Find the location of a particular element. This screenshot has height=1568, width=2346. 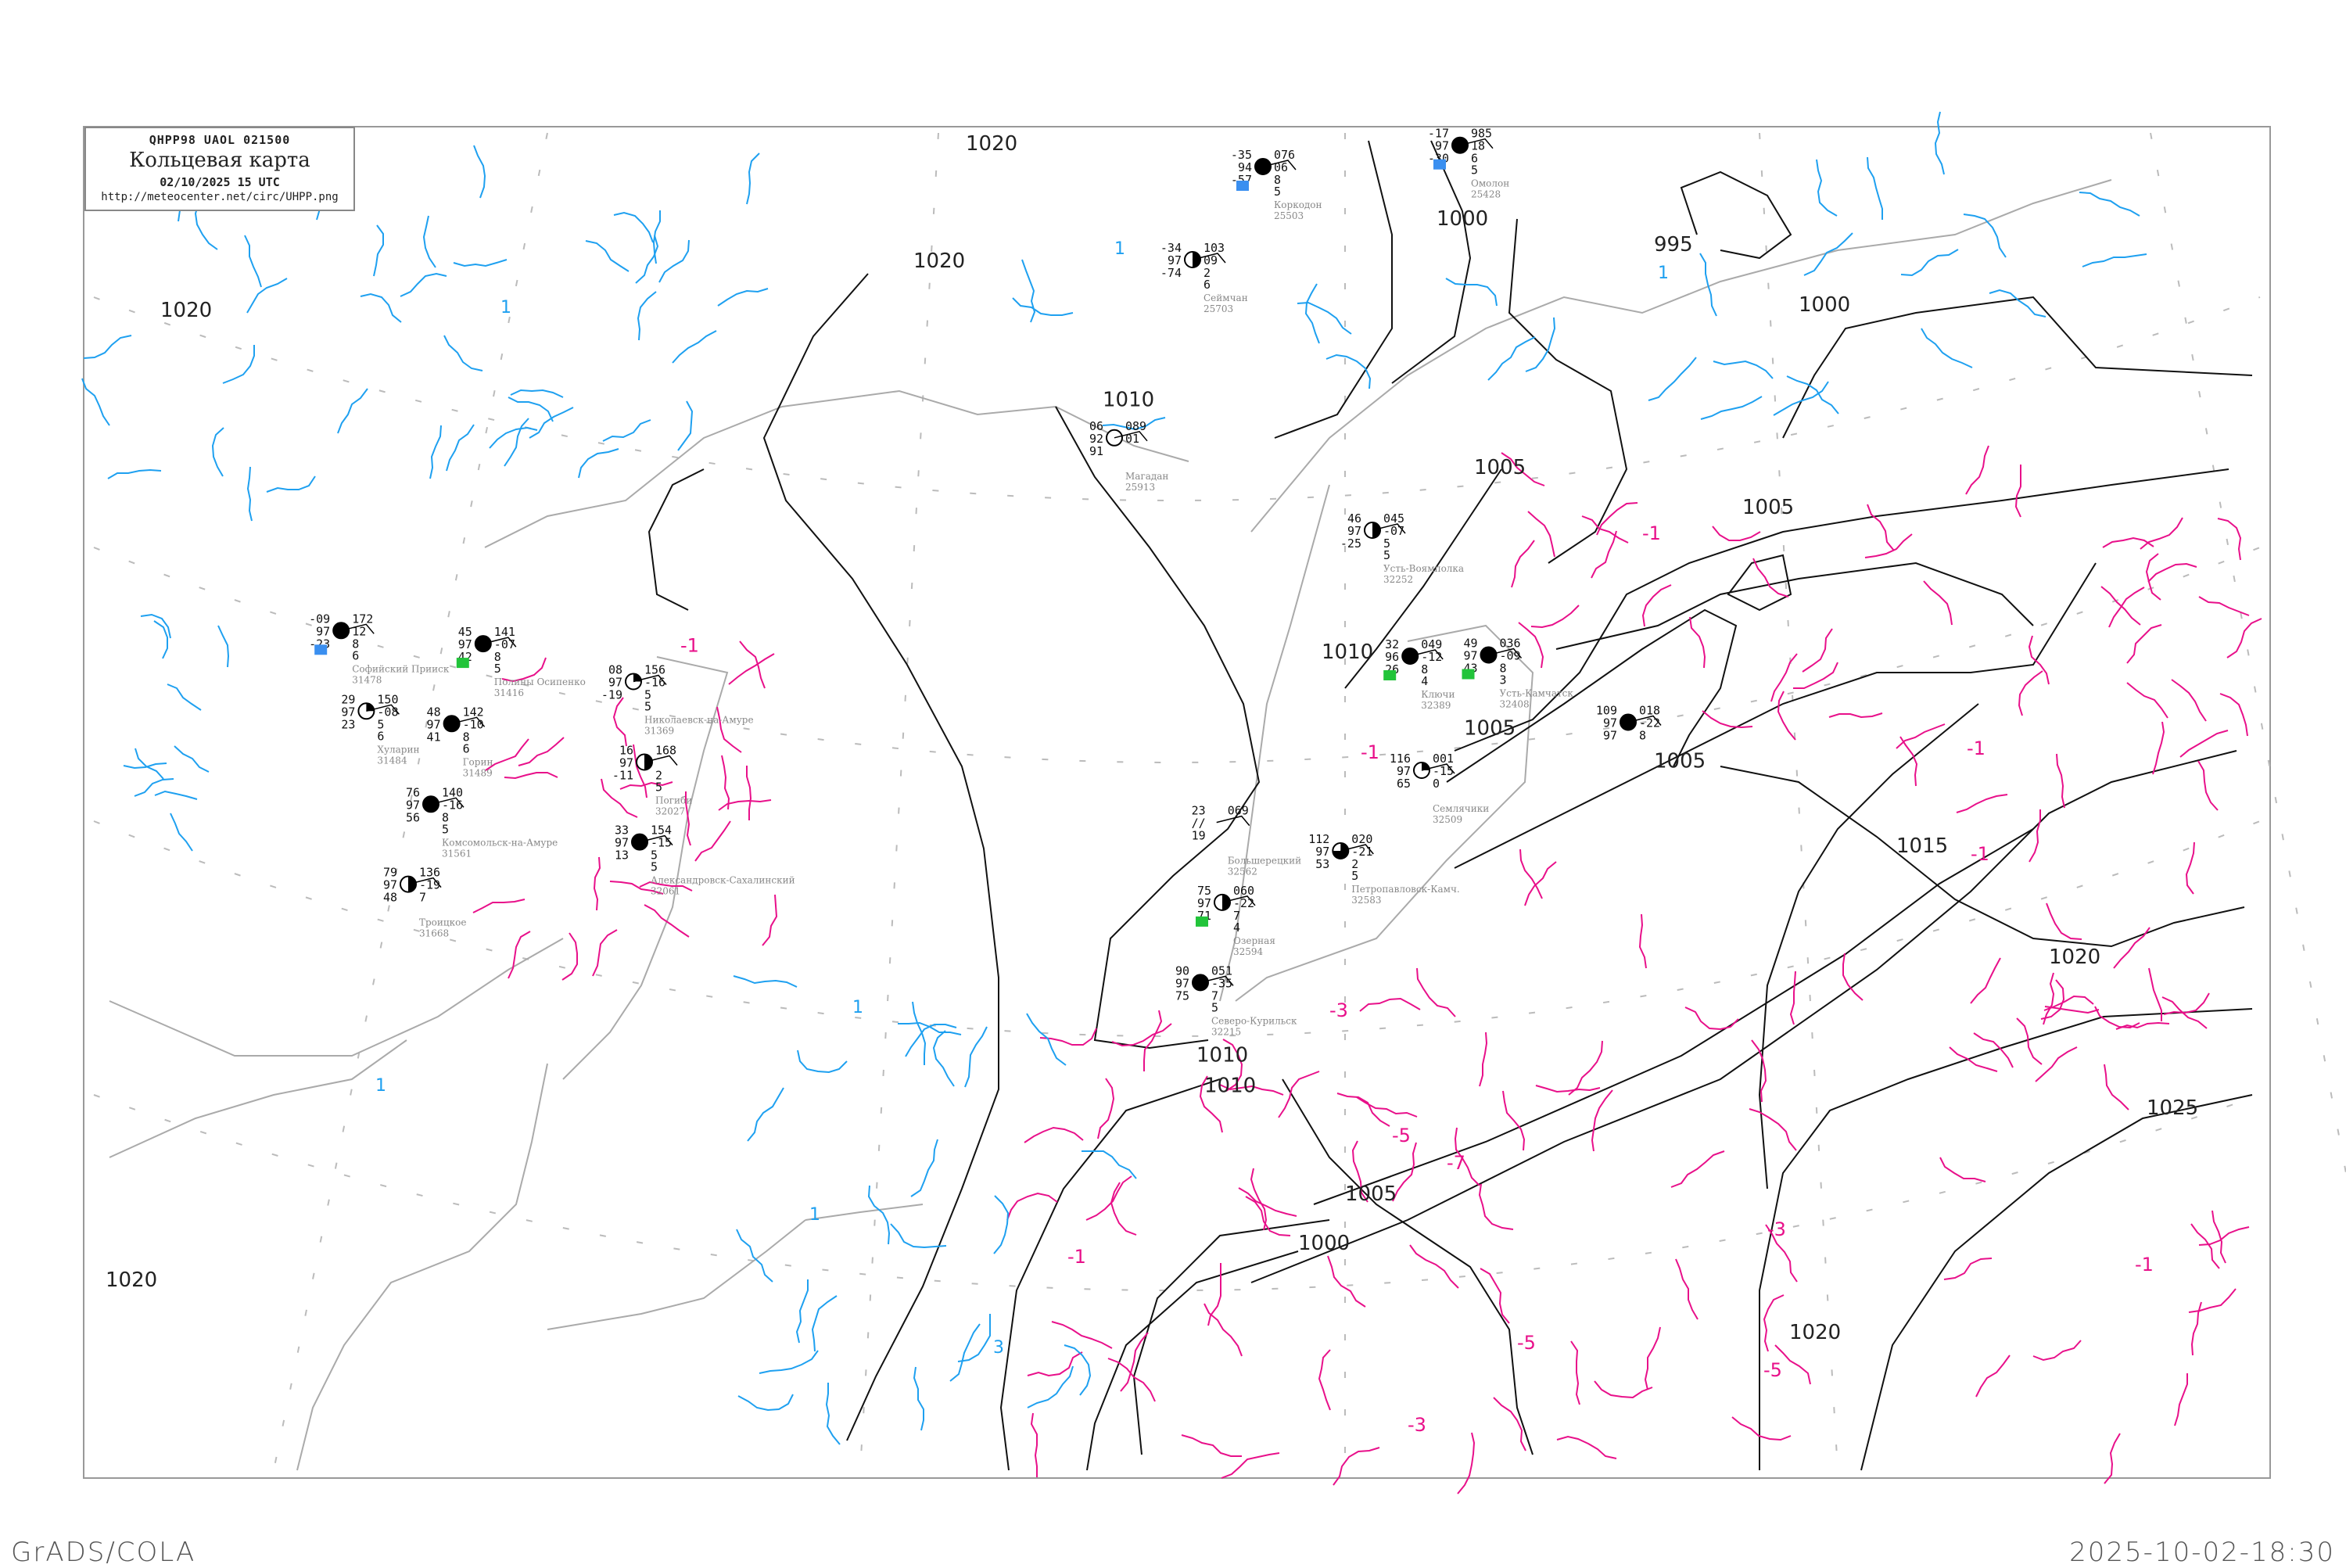

positive-label: 1 is located at coordinates (1119, 249).